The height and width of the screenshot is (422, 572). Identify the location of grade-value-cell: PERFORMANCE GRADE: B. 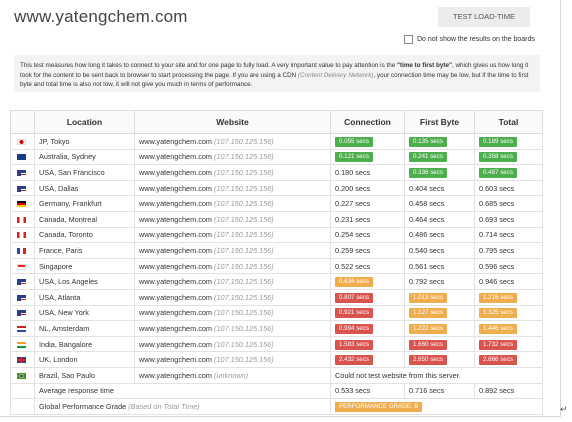
(436, 406).